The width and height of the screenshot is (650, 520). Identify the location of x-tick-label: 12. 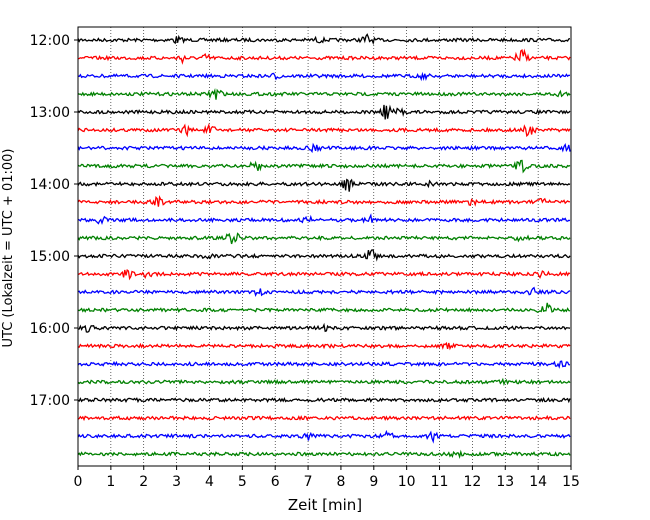
(472, 482).